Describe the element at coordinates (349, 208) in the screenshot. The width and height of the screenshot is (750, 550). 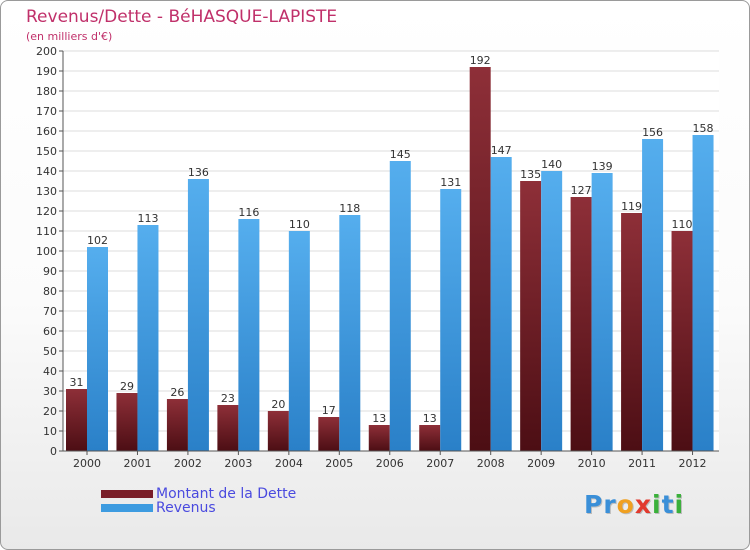
I see `data-label-revenue: 118` at that location.